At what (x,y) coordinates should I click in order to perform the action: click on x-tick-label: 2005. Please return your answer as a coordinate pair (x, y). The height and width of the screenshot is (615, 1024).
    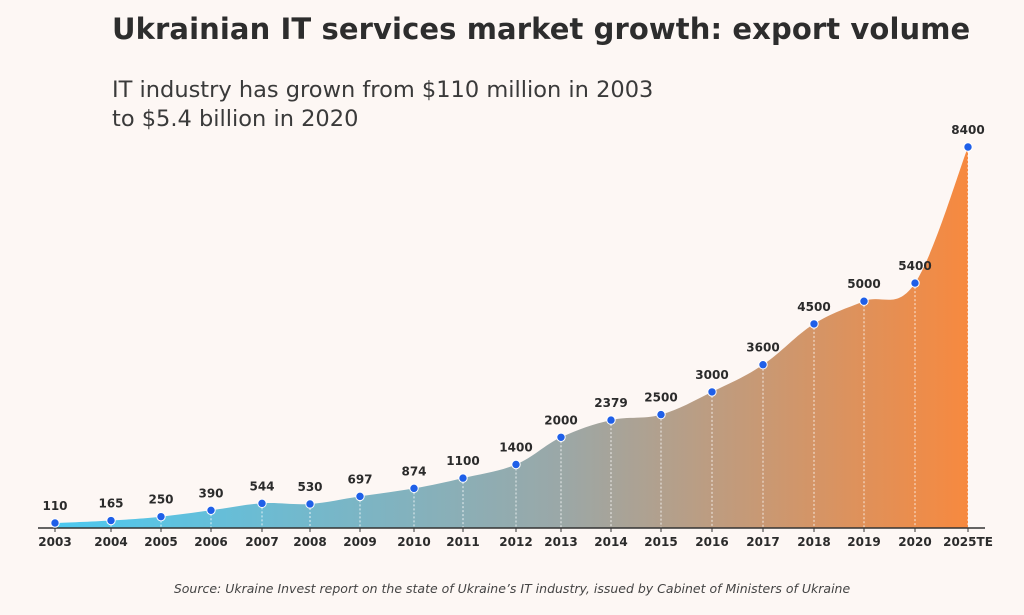
    Looking at the image, I should click on (160, 542).